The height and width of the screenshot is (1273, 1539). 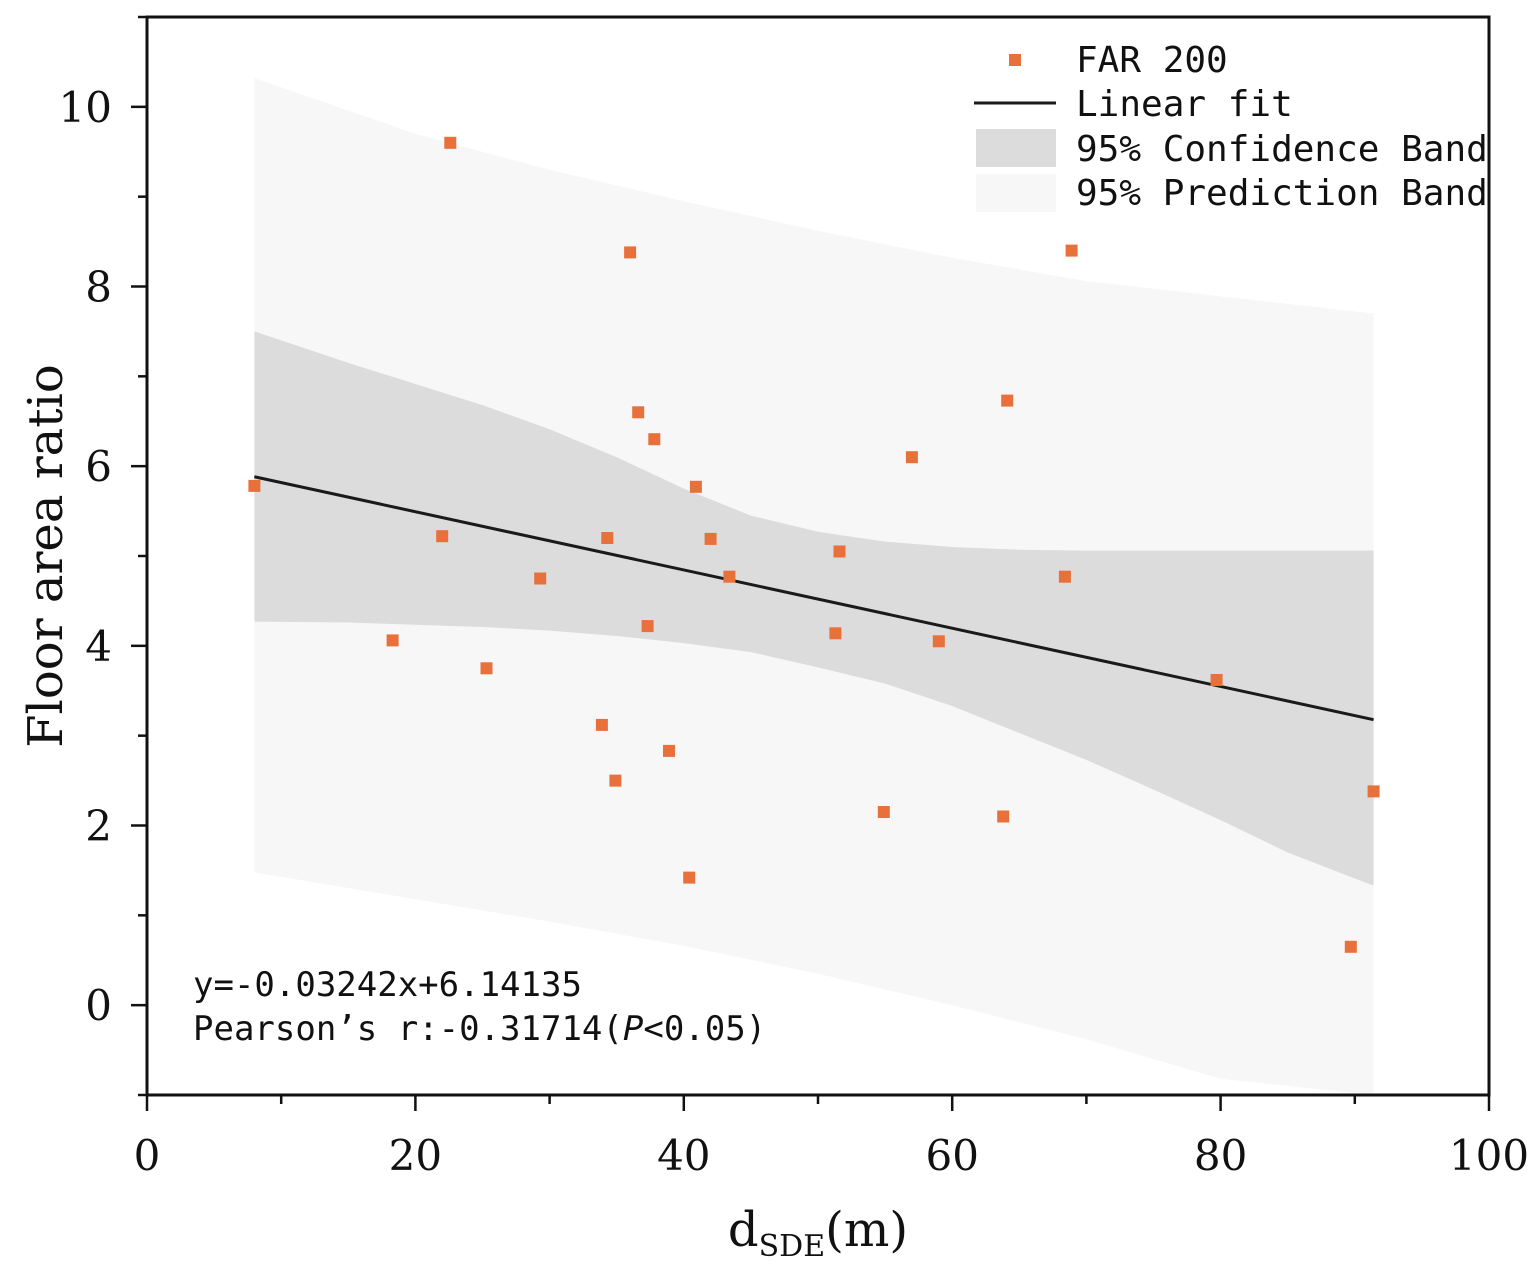 What do you see at coordinates (1184, 104) in the screenshot?
I see `legend-fit-label: Linear fit` at bounding box center [1184, 104].